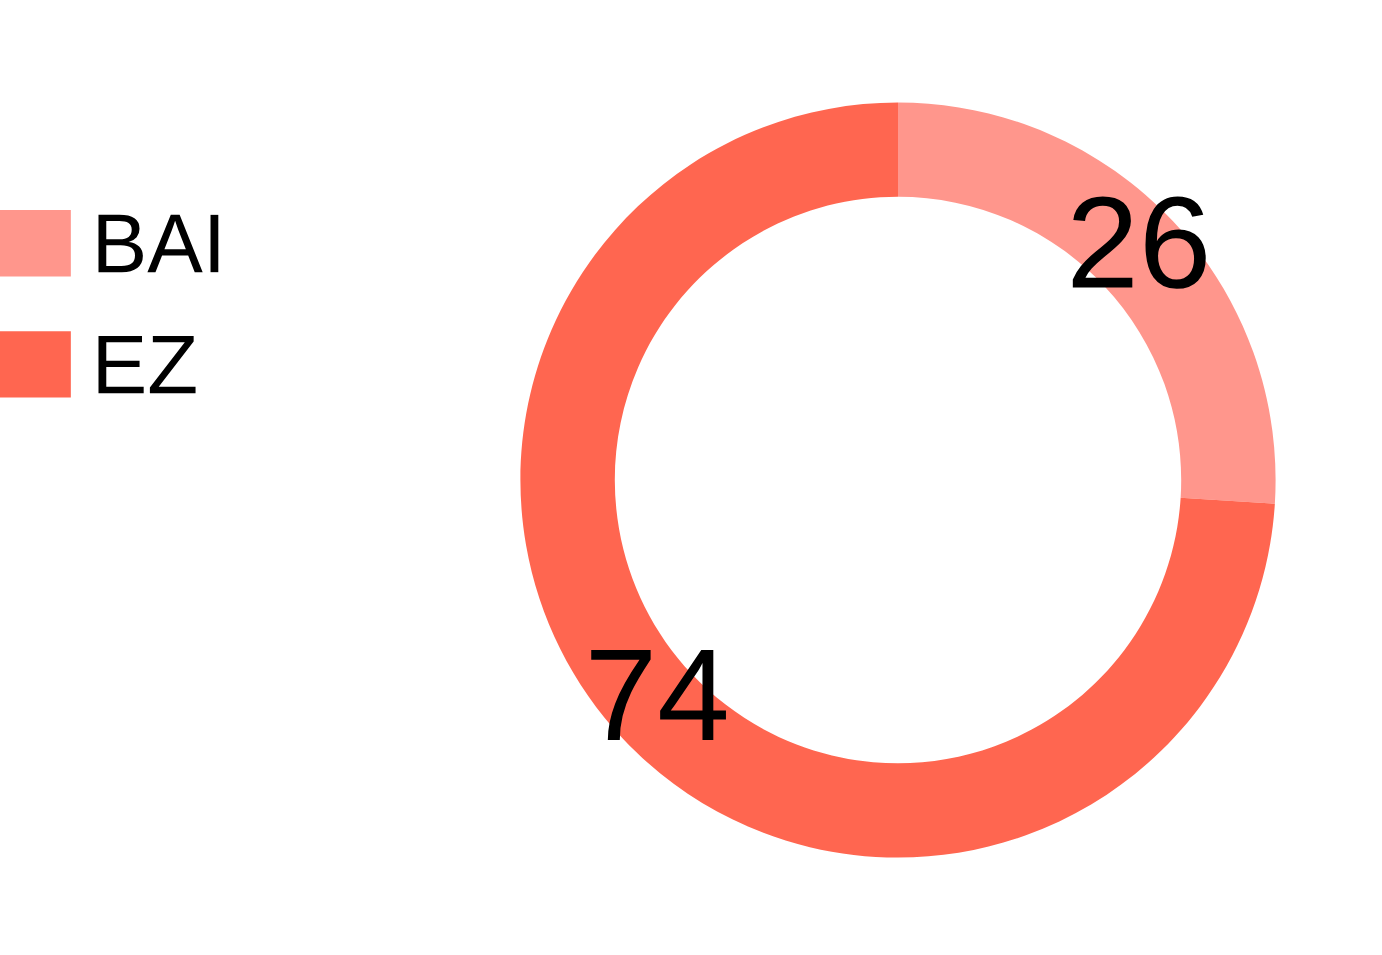  I want to click on legend-label: BAI, so click(158, 243).